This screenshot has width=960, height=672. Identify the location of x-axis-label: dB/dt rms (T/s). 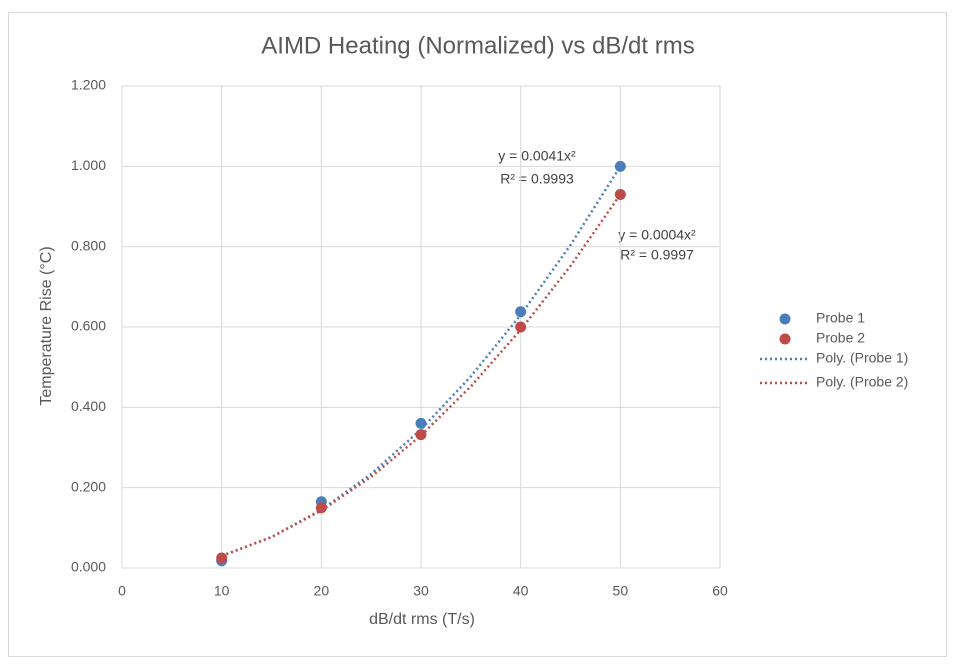
(422, 619).